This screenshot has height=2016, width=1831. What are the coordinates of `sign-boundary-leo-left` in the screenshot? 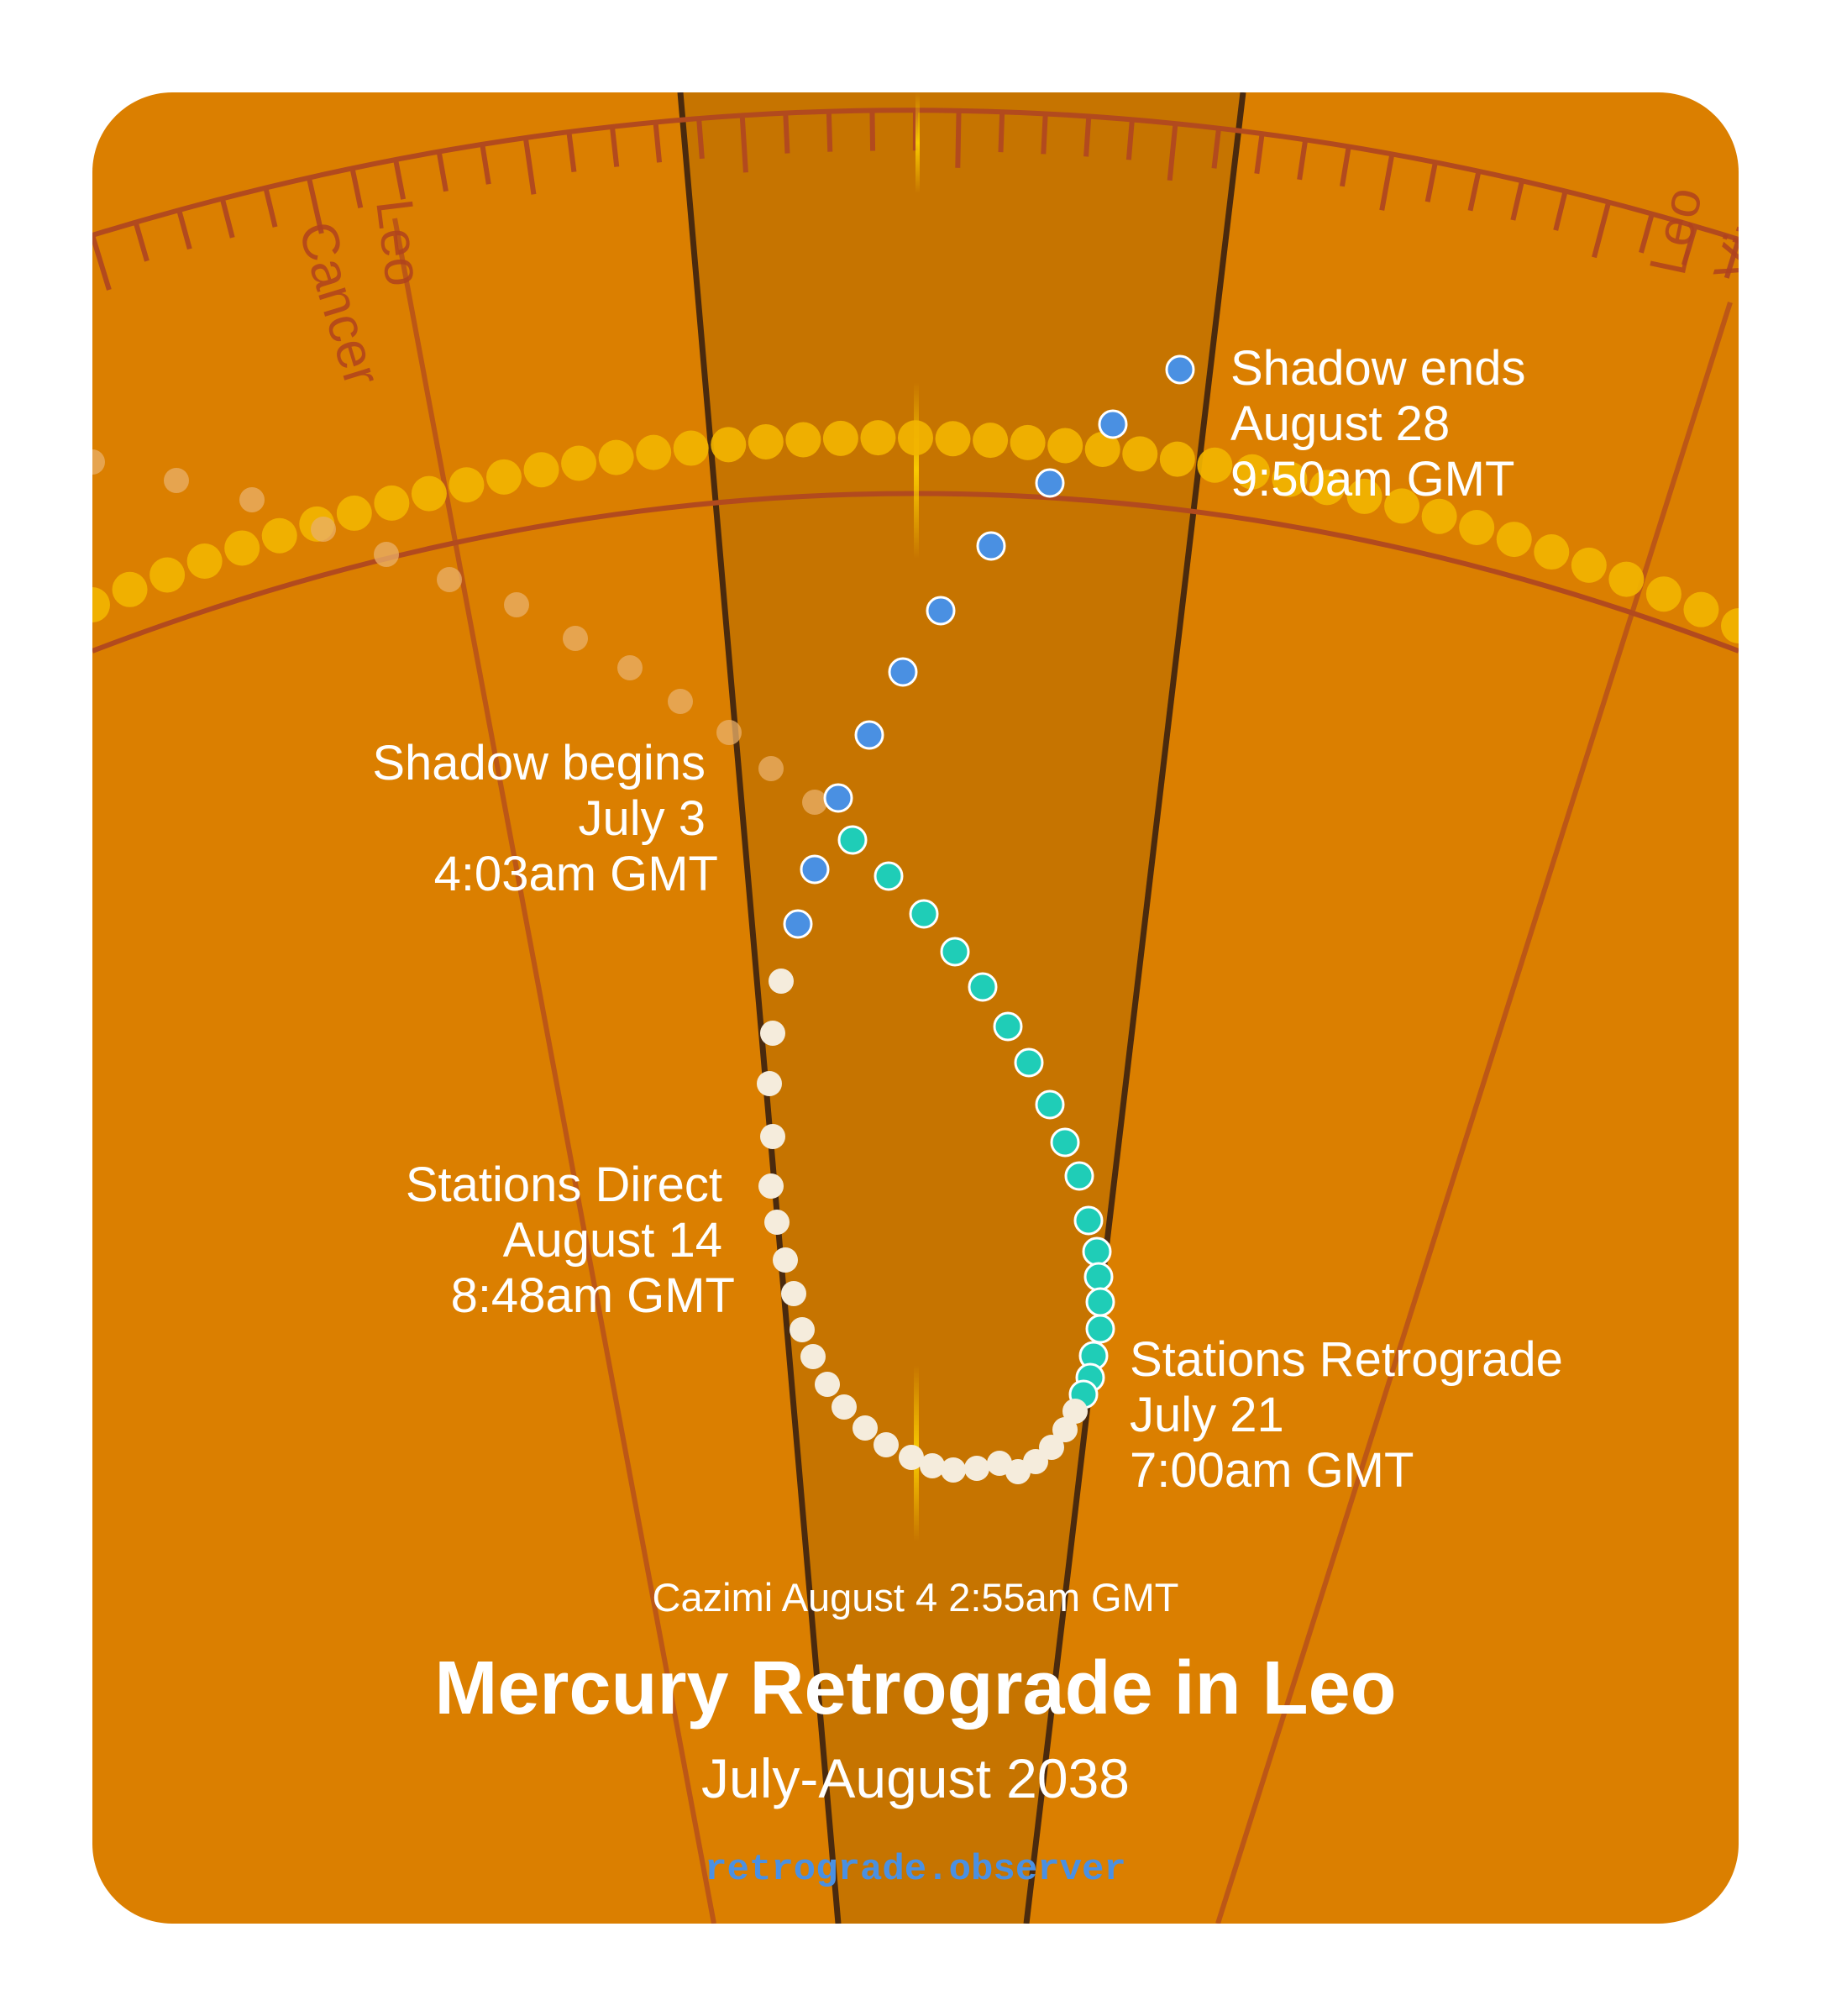 It's located at (554, 1071).